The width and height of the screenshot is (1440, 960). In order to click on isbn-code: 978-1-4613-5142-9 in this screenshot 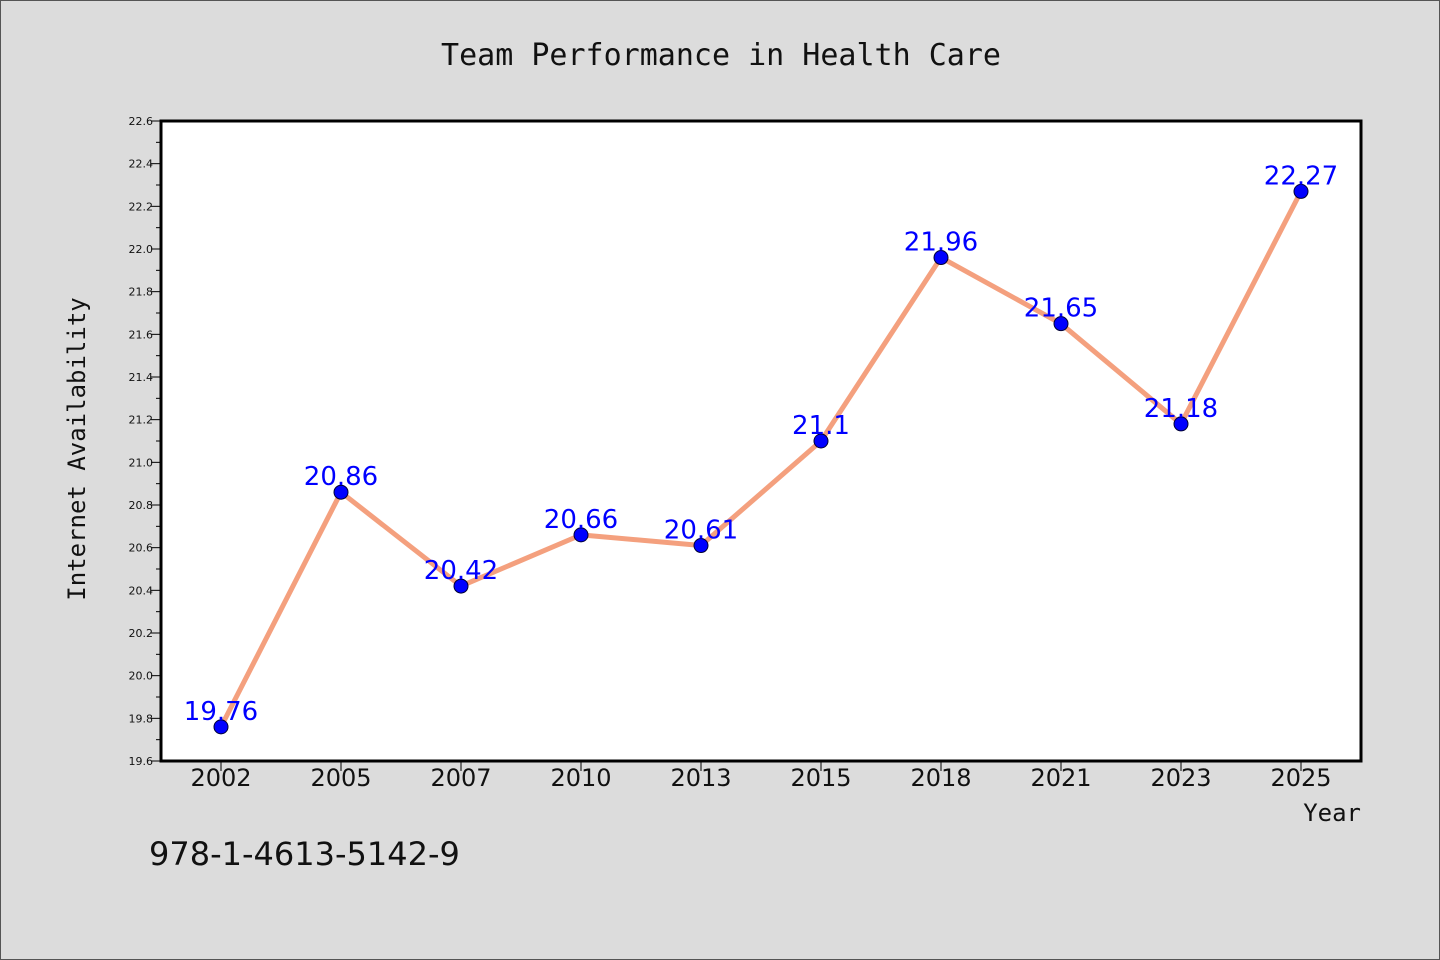, I will do `click(304, 854)`.